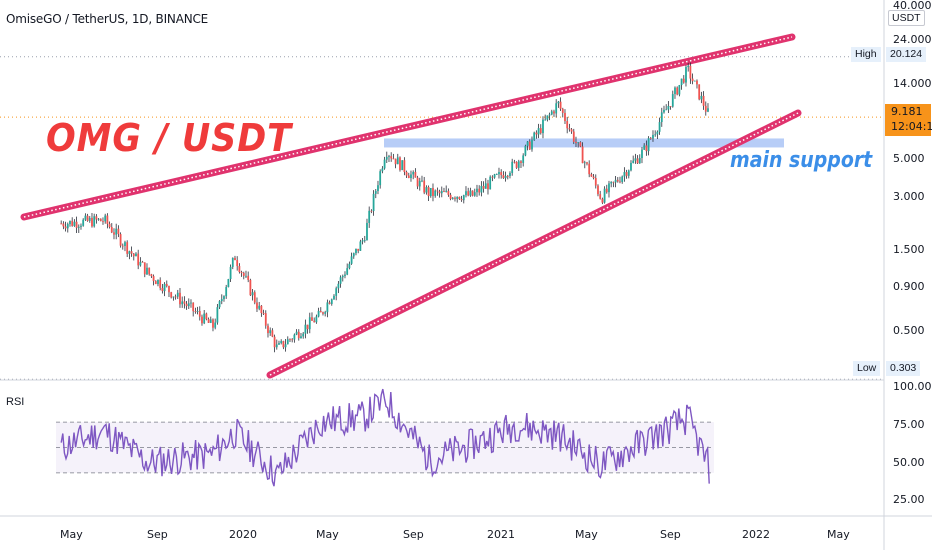 This screenshot has width=932, height=550. Describe the element at coordinates (909, 499) in the screenshot. I see `rsi-tick: 25.00` at that location.